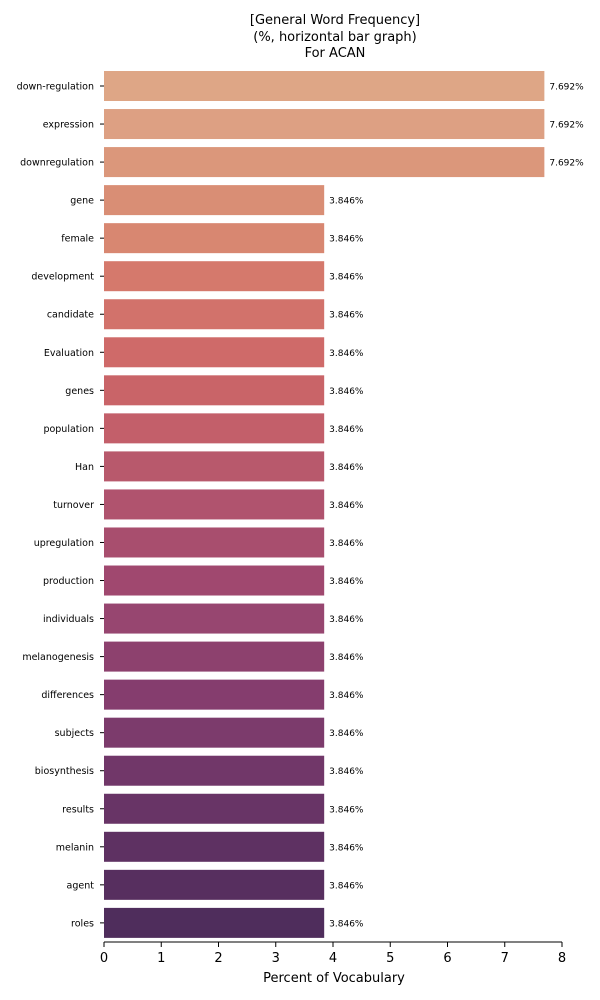 The height and width of the screenshot is (1000, 600). Describe the element at coordinates (57, 163) in the screenshot. I see `y-tick-label: downregulation` at that location.